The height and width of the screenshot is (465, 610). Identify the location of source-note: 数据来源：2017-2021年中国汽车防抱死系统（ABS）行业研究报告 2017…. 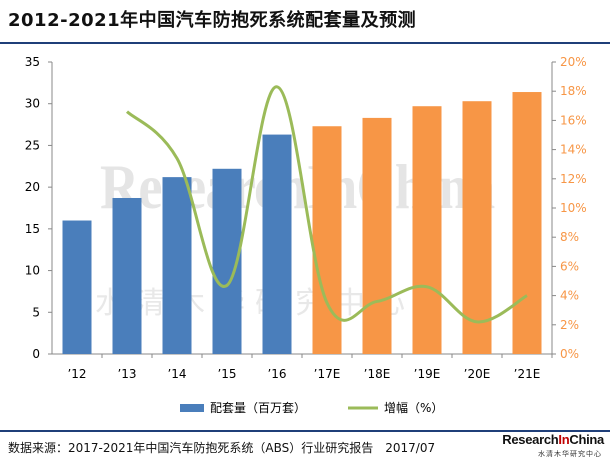
(222, 448).